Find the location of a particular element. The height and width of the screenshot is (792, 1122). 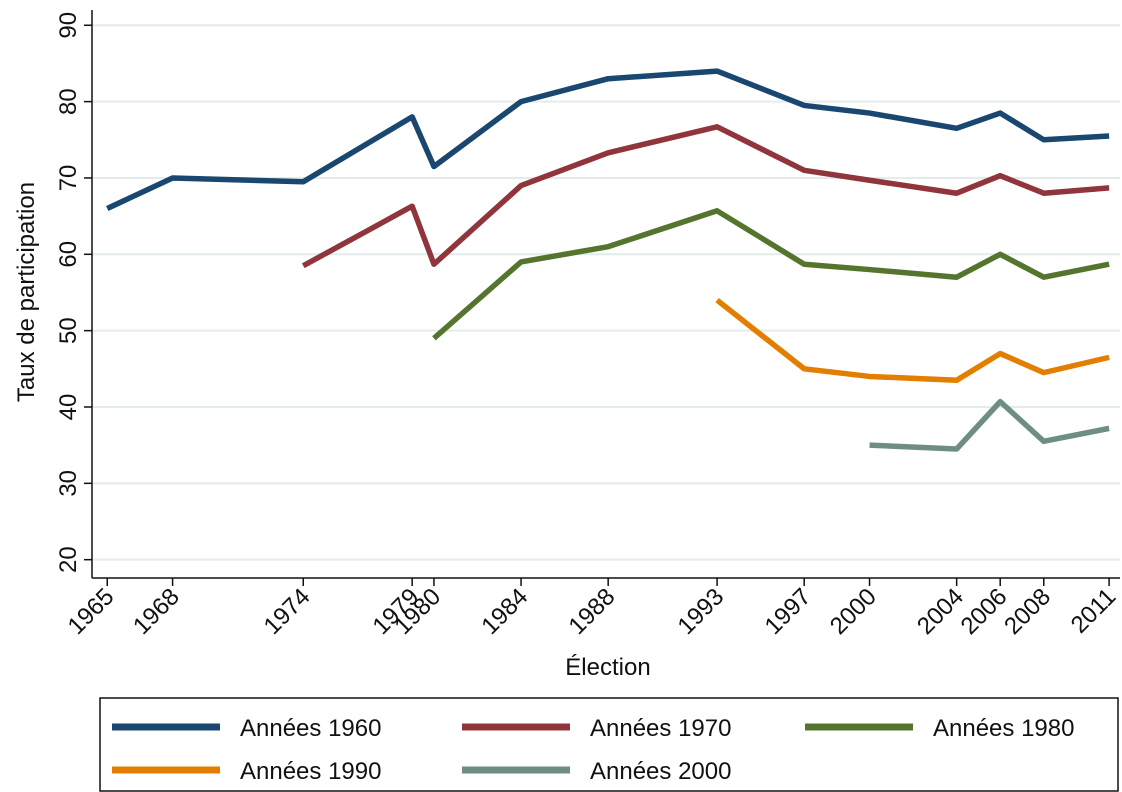

y-tick-label: 50 is located at coordinates (68, 330).